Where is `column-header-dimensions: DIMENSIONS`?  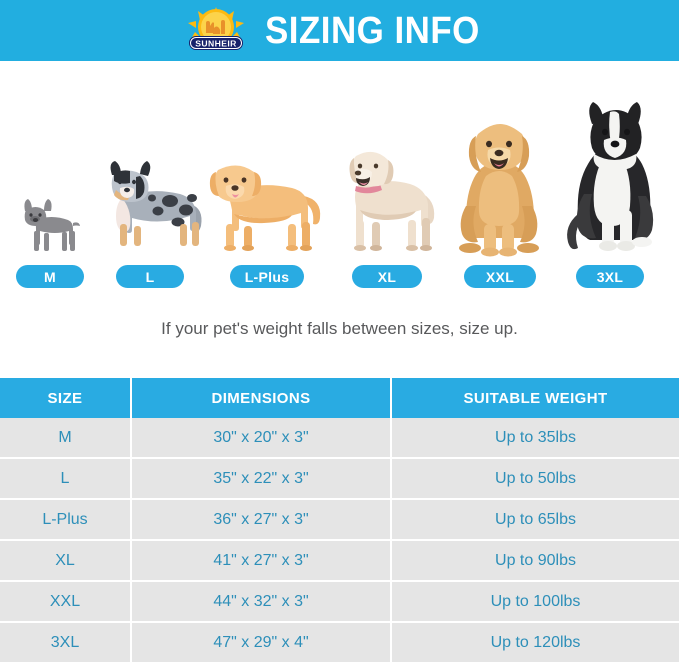
column-header-dimensions: DIMENSIONS is located at coordinates (261, 398).